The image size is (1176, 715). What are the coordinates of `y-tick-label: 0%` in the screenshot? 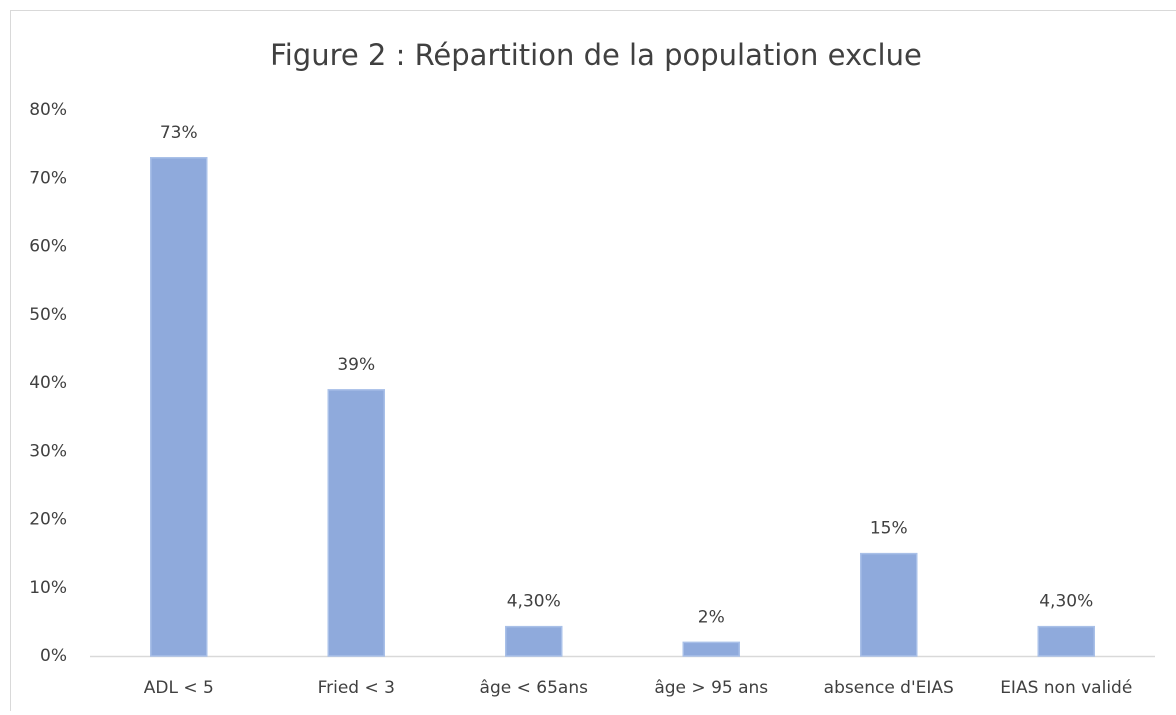 It's located at (53, 656).